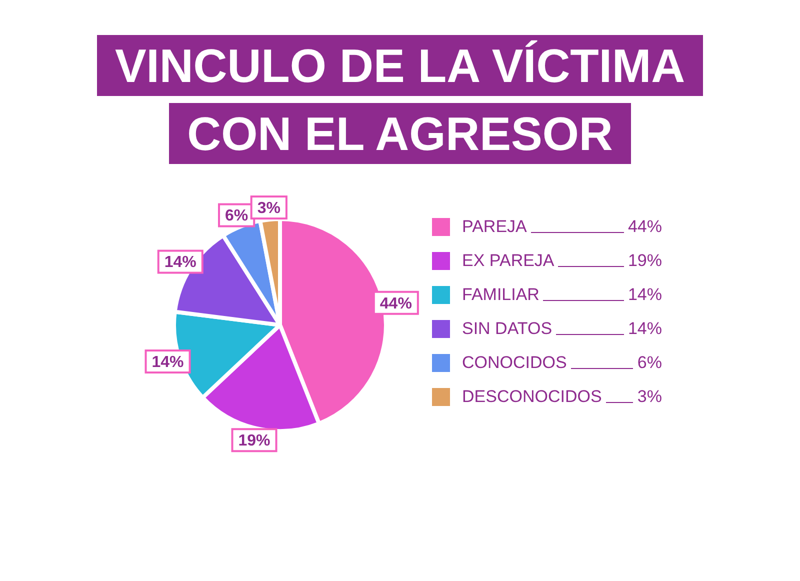  What do you see at coordinates (507, 329) in the screenshot?
I see `legend-label: SIN DATOS` at bounding box center [507, 329].